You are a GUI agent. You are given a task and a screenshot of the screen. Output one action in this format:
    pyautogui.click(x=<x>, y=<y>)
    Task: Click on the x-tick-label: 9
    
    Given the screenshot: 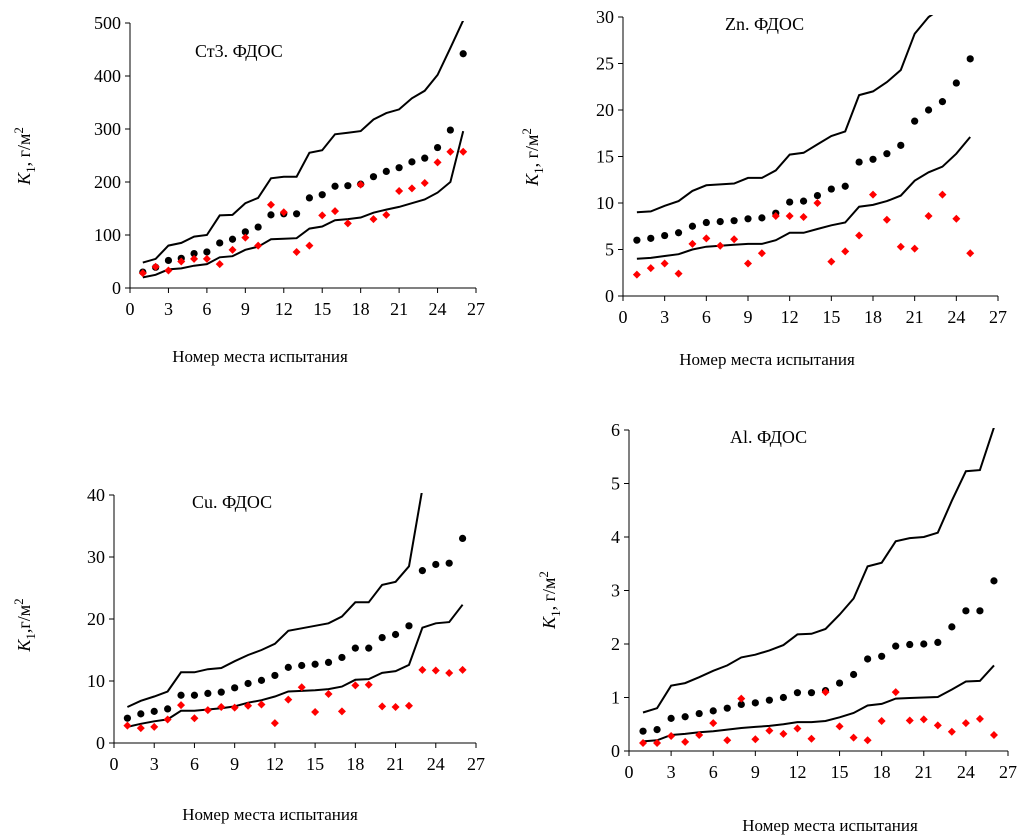 What is the action you would take?
    pyautogui.click(x=748, y=317)
    